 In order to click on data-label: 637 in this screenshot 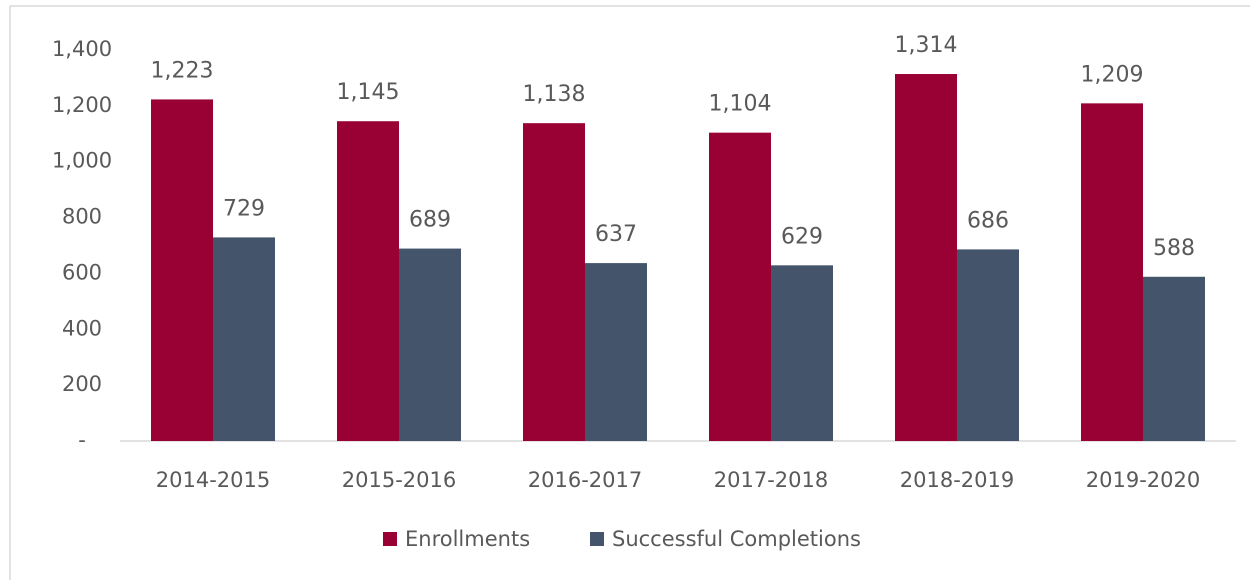, I will do `click(616, 234)`.